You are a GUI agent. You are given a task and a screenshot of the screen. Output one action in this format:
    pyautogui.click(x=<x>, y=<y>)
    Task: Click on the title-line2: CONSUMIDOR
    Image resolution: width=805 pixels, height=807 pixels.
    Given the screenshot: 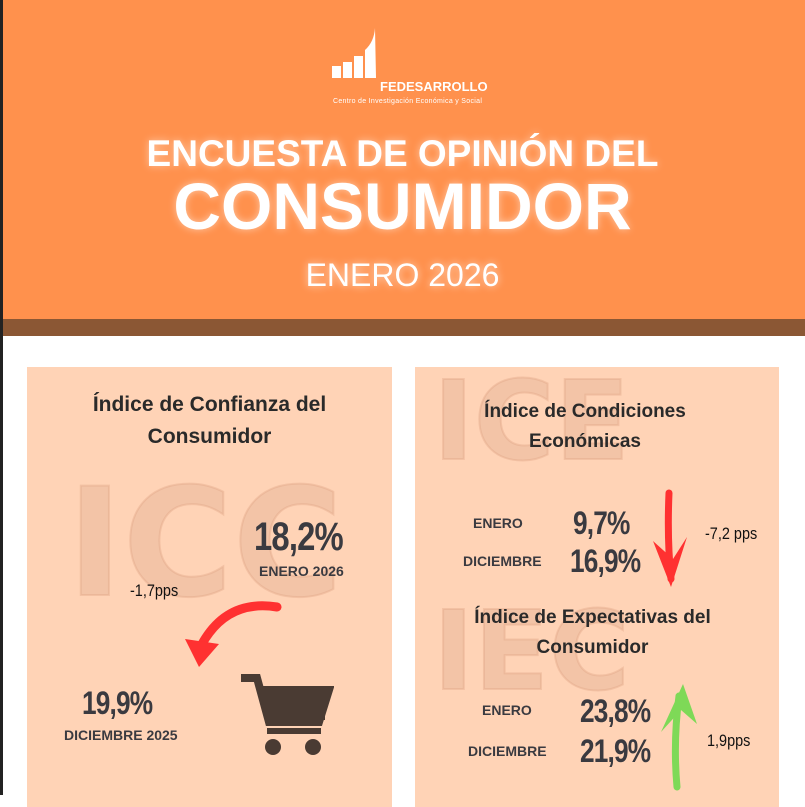 What is the action you would take?
    pyautogui.click(x=402, y=206)
    